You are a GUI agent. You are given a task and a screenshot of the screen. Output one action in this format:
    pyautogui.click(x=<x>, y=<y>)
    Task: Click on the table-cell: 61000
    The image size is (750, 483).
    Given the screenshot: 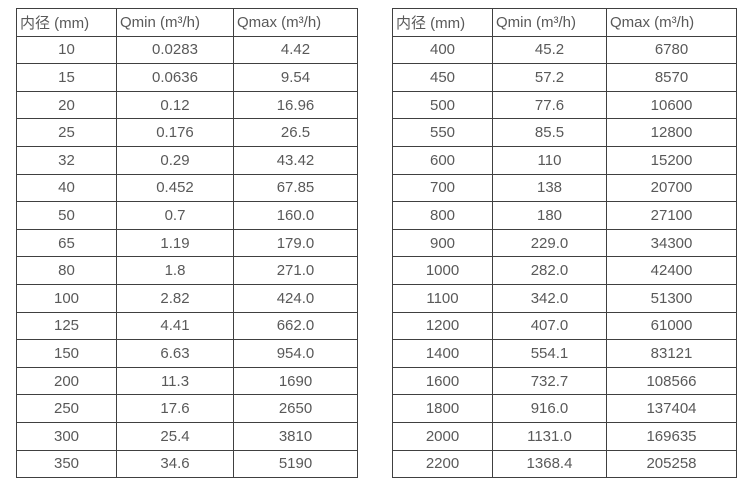 What is the action you would take?
    pyautogui.click(x=671, y=326)
    